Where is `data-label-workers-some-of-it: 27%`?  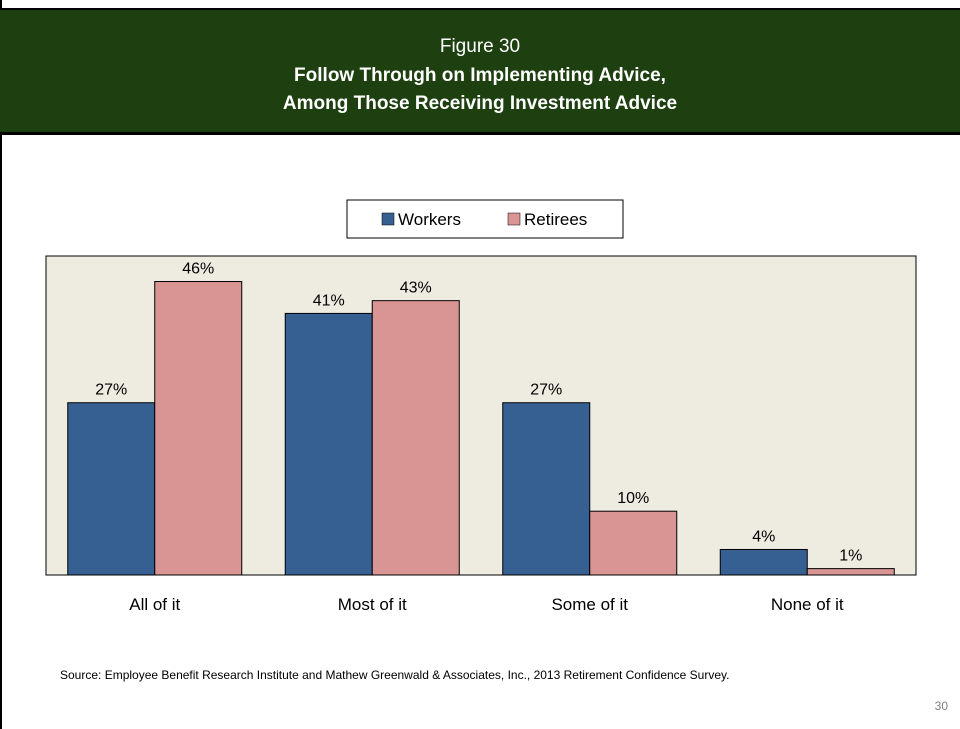 data-label-workers-some-of-it: 27% is located at coordinates (546, 390).